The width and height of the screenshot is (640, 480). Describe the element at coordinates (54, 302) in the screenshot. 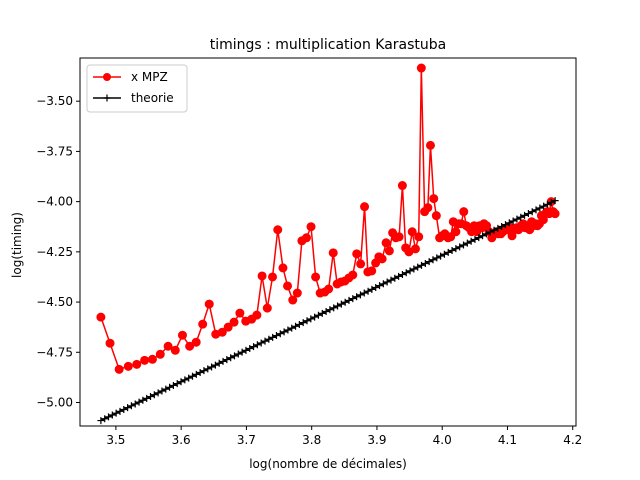

I see `y-tick-label: −4.50` at that location.